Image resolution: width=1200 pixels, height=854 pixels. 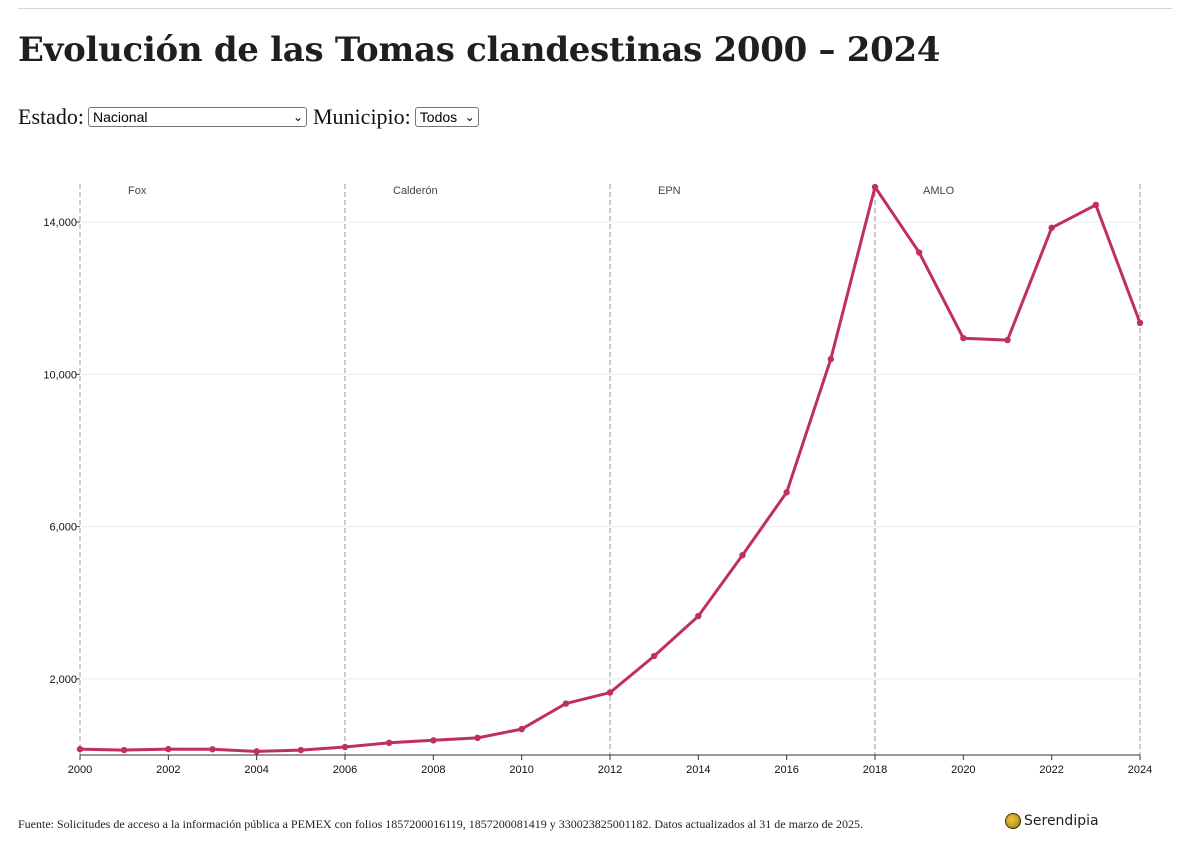 I want to click on x-tick-label: 2024, so click(x=1140, y=770).